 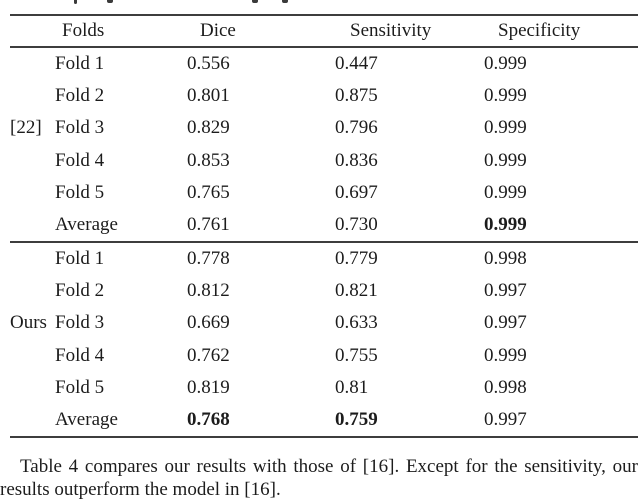 I want to click on header-dice: Dice, so click(x=218, y=30).